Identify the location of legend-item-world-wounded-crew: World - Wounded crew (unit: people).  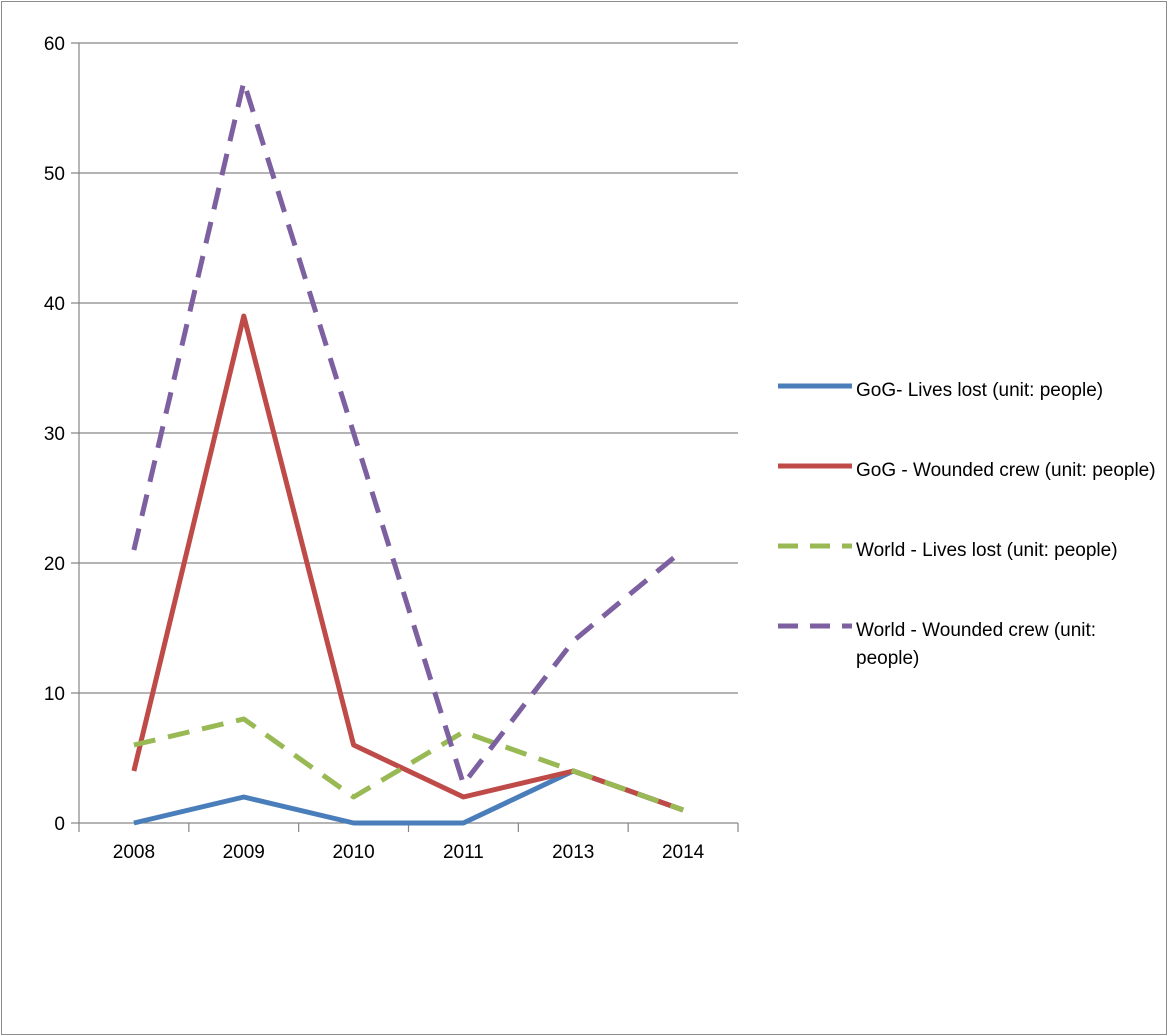
(973, 657).